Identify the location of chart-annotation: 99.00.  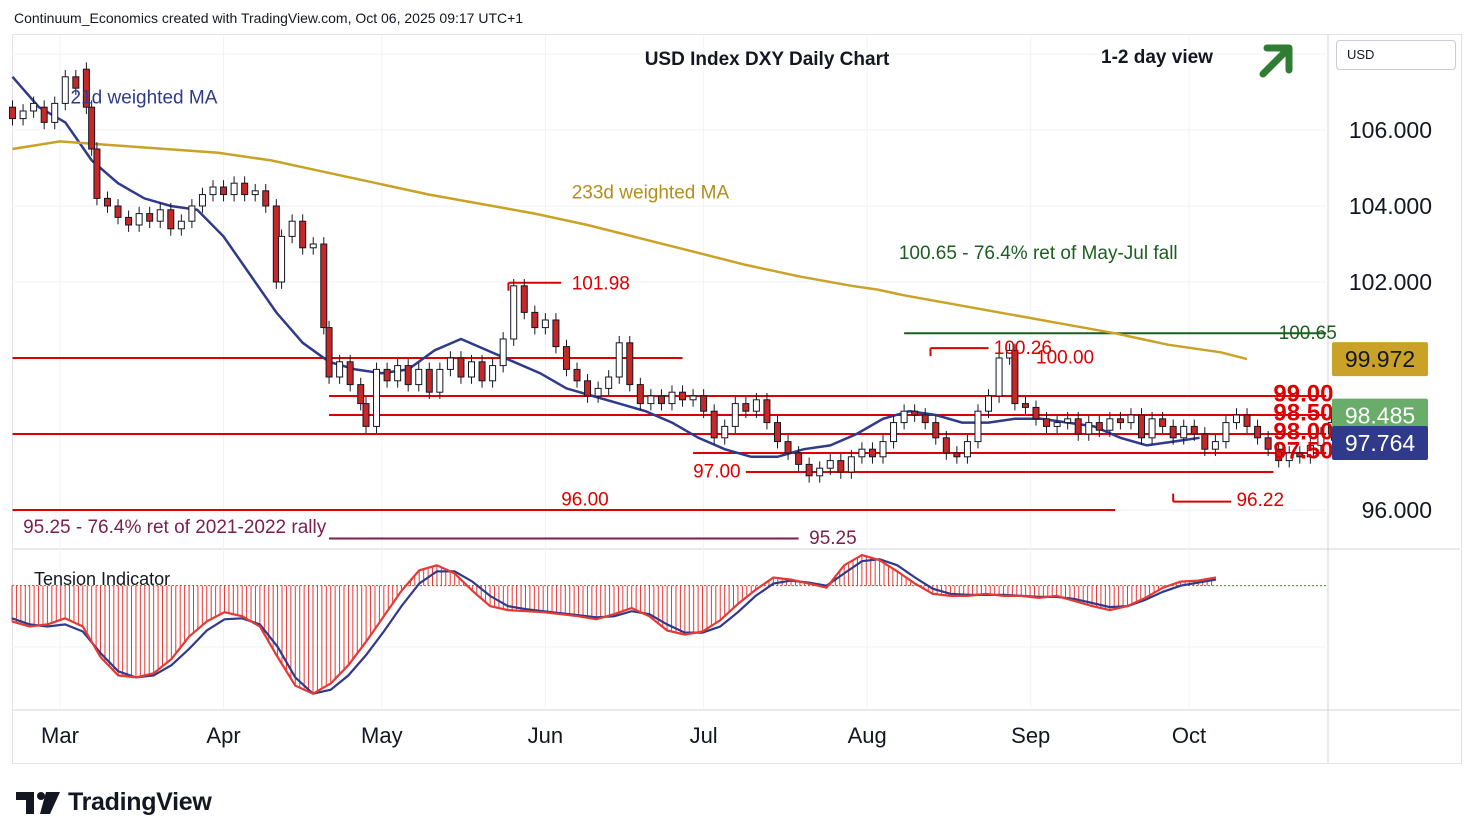
(1303, 394).